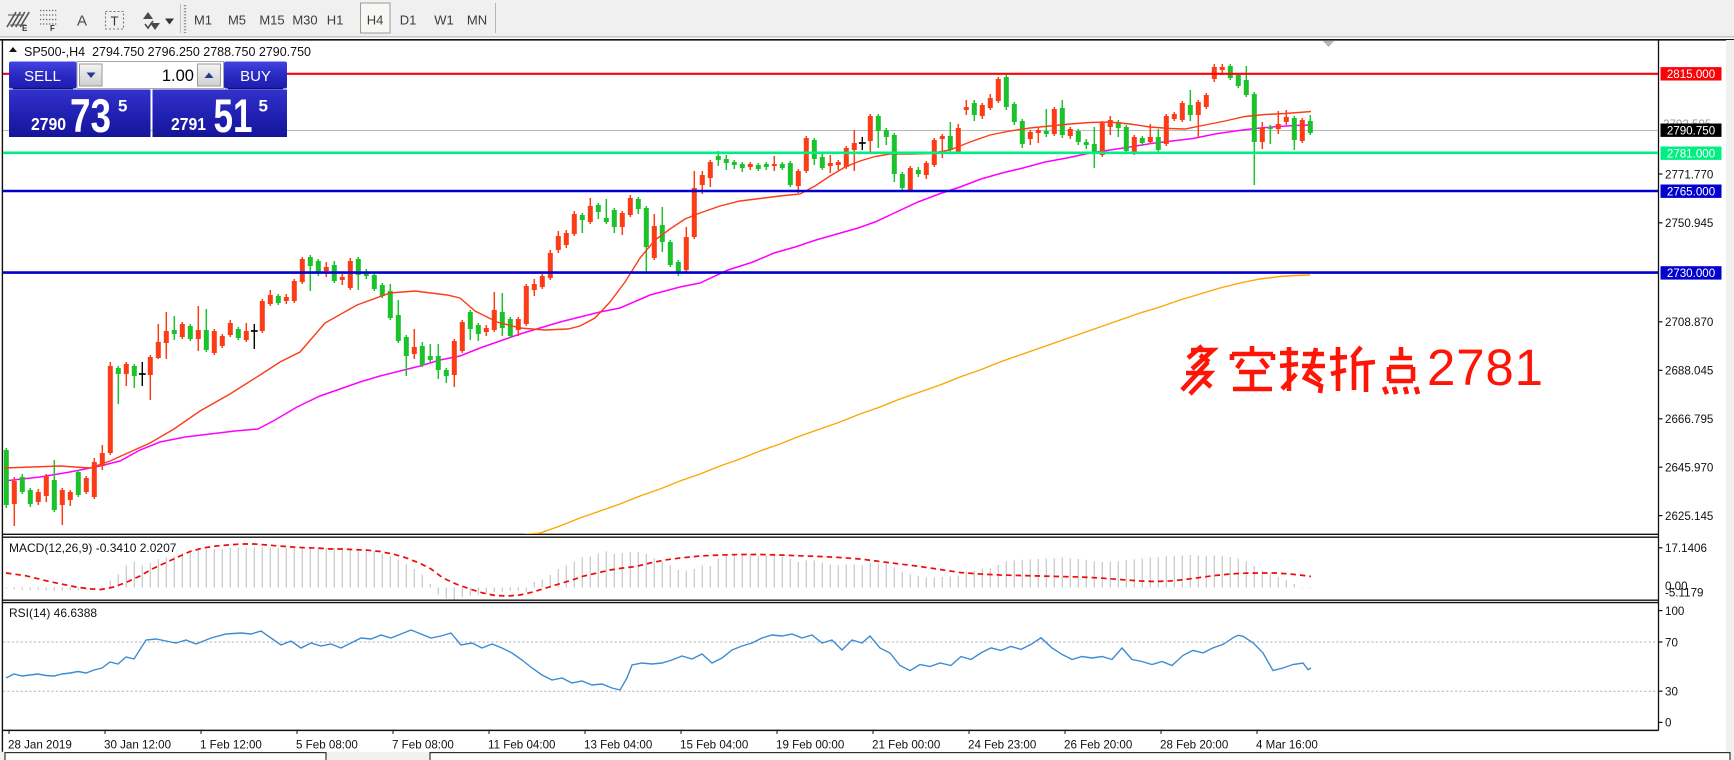 Image resolution: width=1734 pixels, height=760 pixels. What do you see at coordinates (408, 20) in the screenshot?
I see `svg-text: D1` at bounding box center [408, 20].